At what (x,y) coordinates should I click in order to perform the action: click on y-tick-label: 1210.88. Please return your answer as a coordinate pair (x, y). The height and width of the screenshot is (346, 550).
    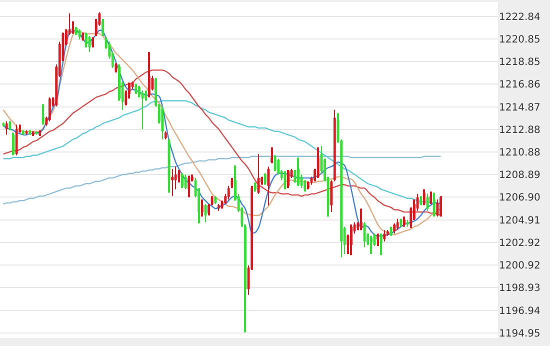
    Looking at the image, I should click on (519, 153).